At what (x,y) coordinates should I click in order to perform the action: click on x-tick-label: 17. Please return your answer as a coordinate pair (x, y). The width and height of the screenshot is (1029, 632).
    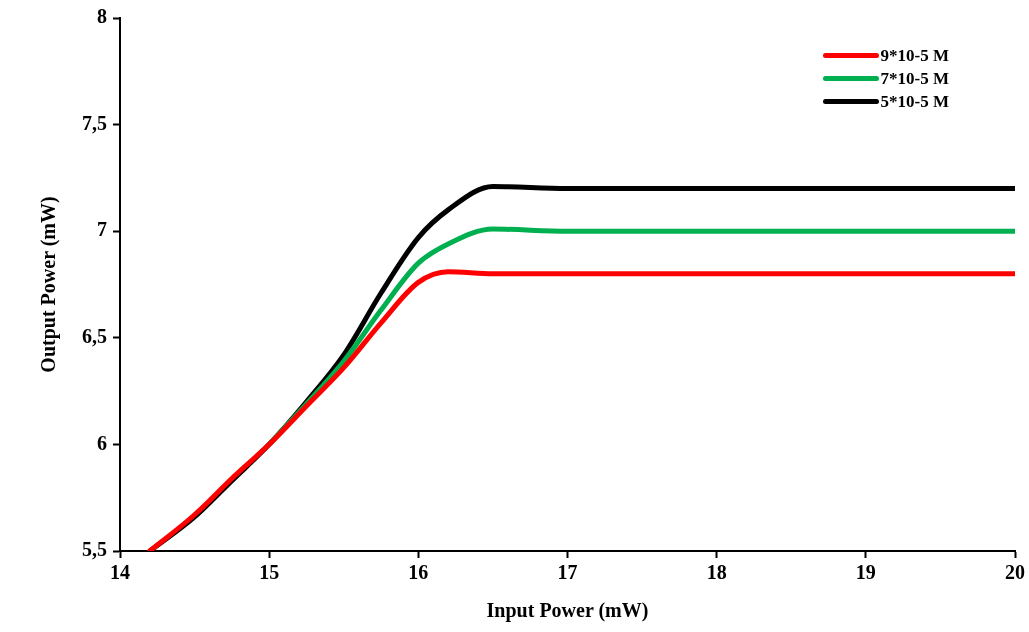
    Looking at the image, I should click on (567, 572).